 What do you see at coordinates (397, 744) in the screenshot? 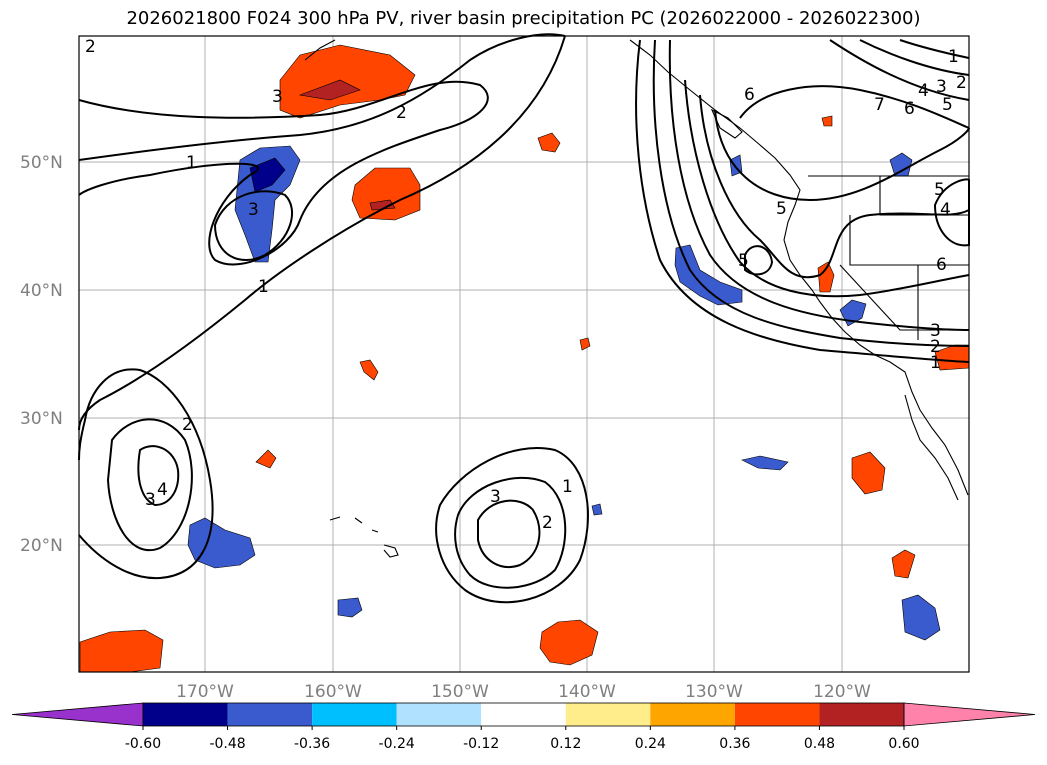
I see `colorbar-tick-label: -0.24` at bounding box center [397, 744].